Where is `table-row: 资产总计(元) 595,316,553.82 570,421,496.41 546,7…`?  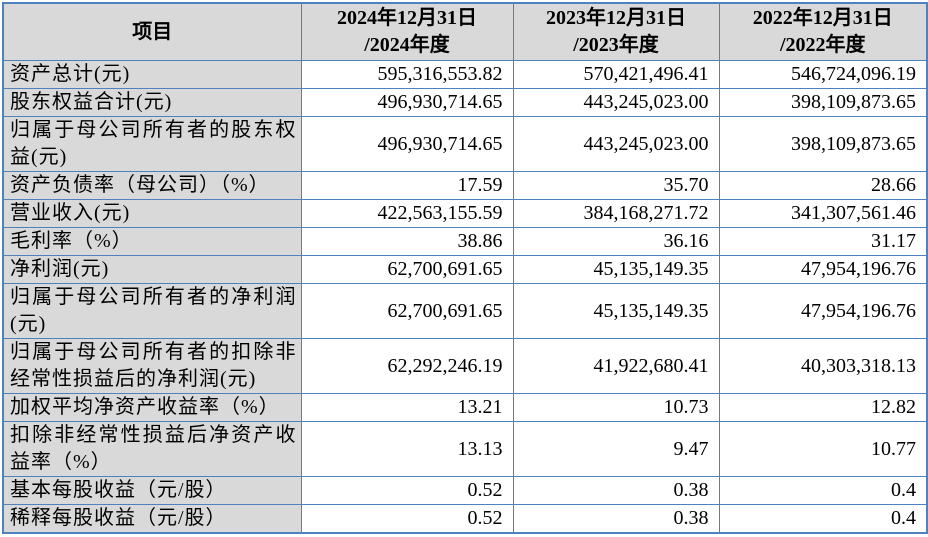 table-row: 资产总计(元) 595,316,553.82 570,421,496.41 546,7… is located at coordinates (465, 74).